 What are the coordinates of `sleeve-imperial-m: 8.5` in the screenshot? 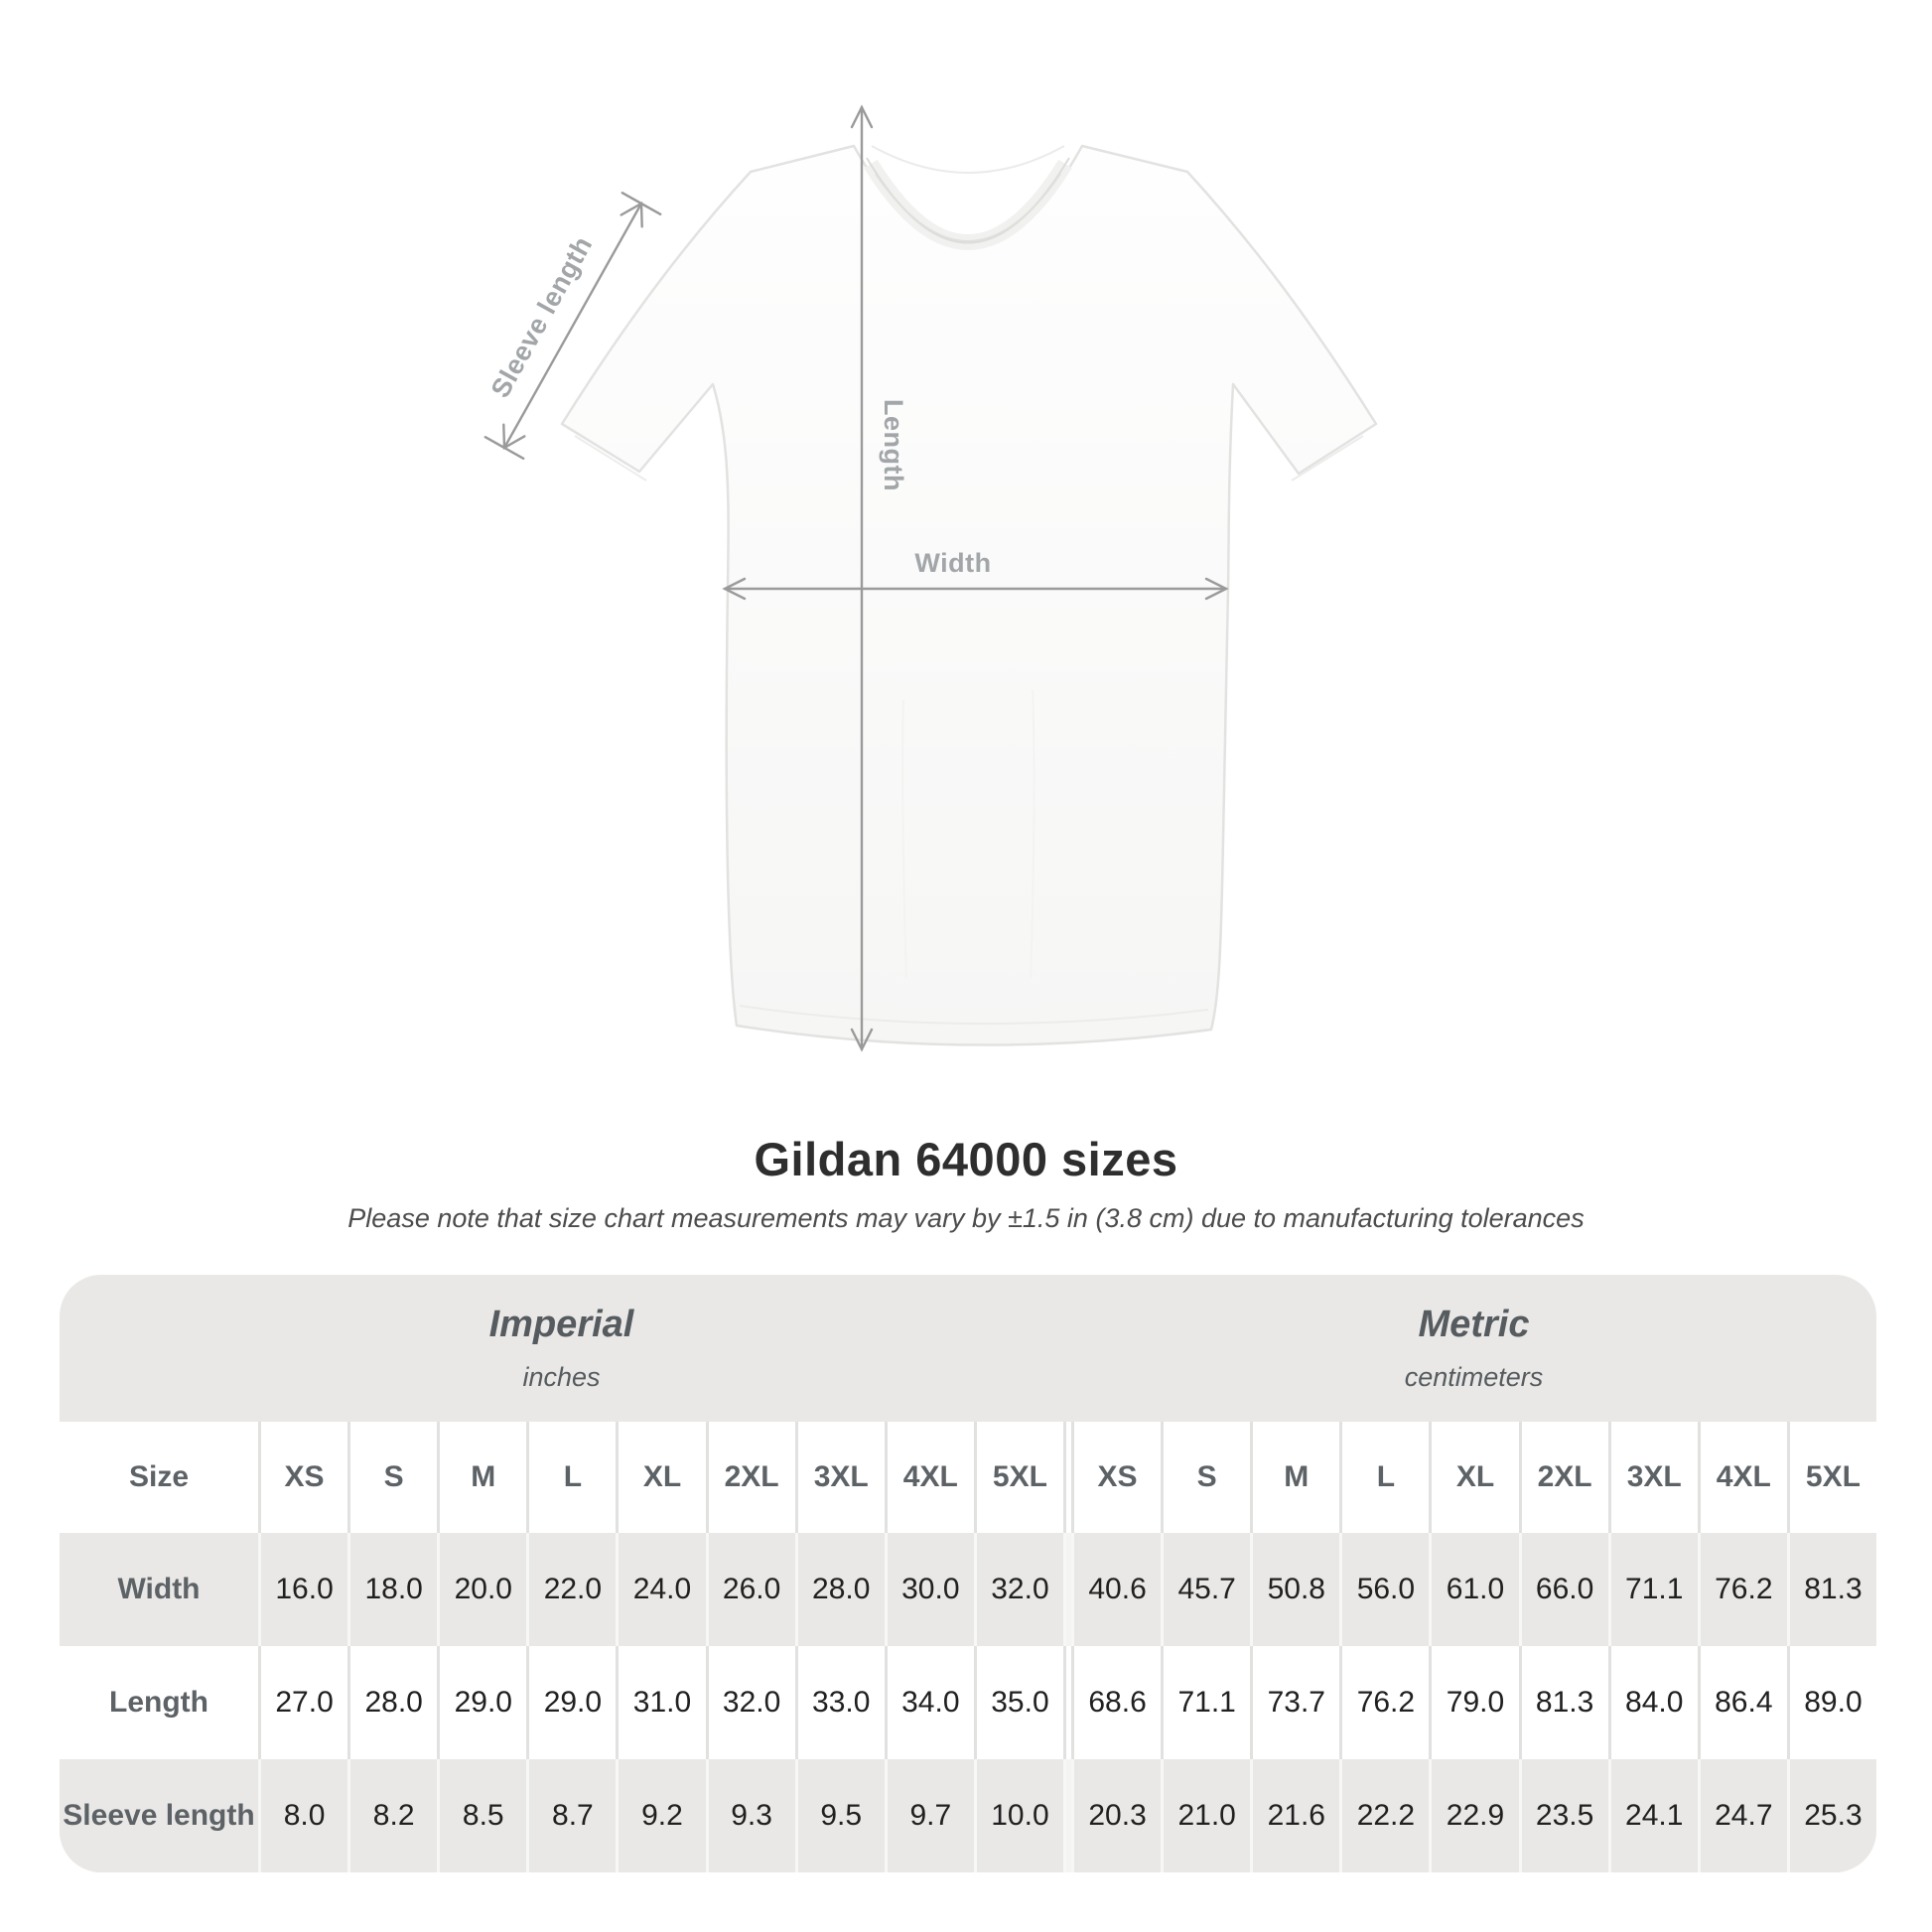 It's located at (482, 1815).